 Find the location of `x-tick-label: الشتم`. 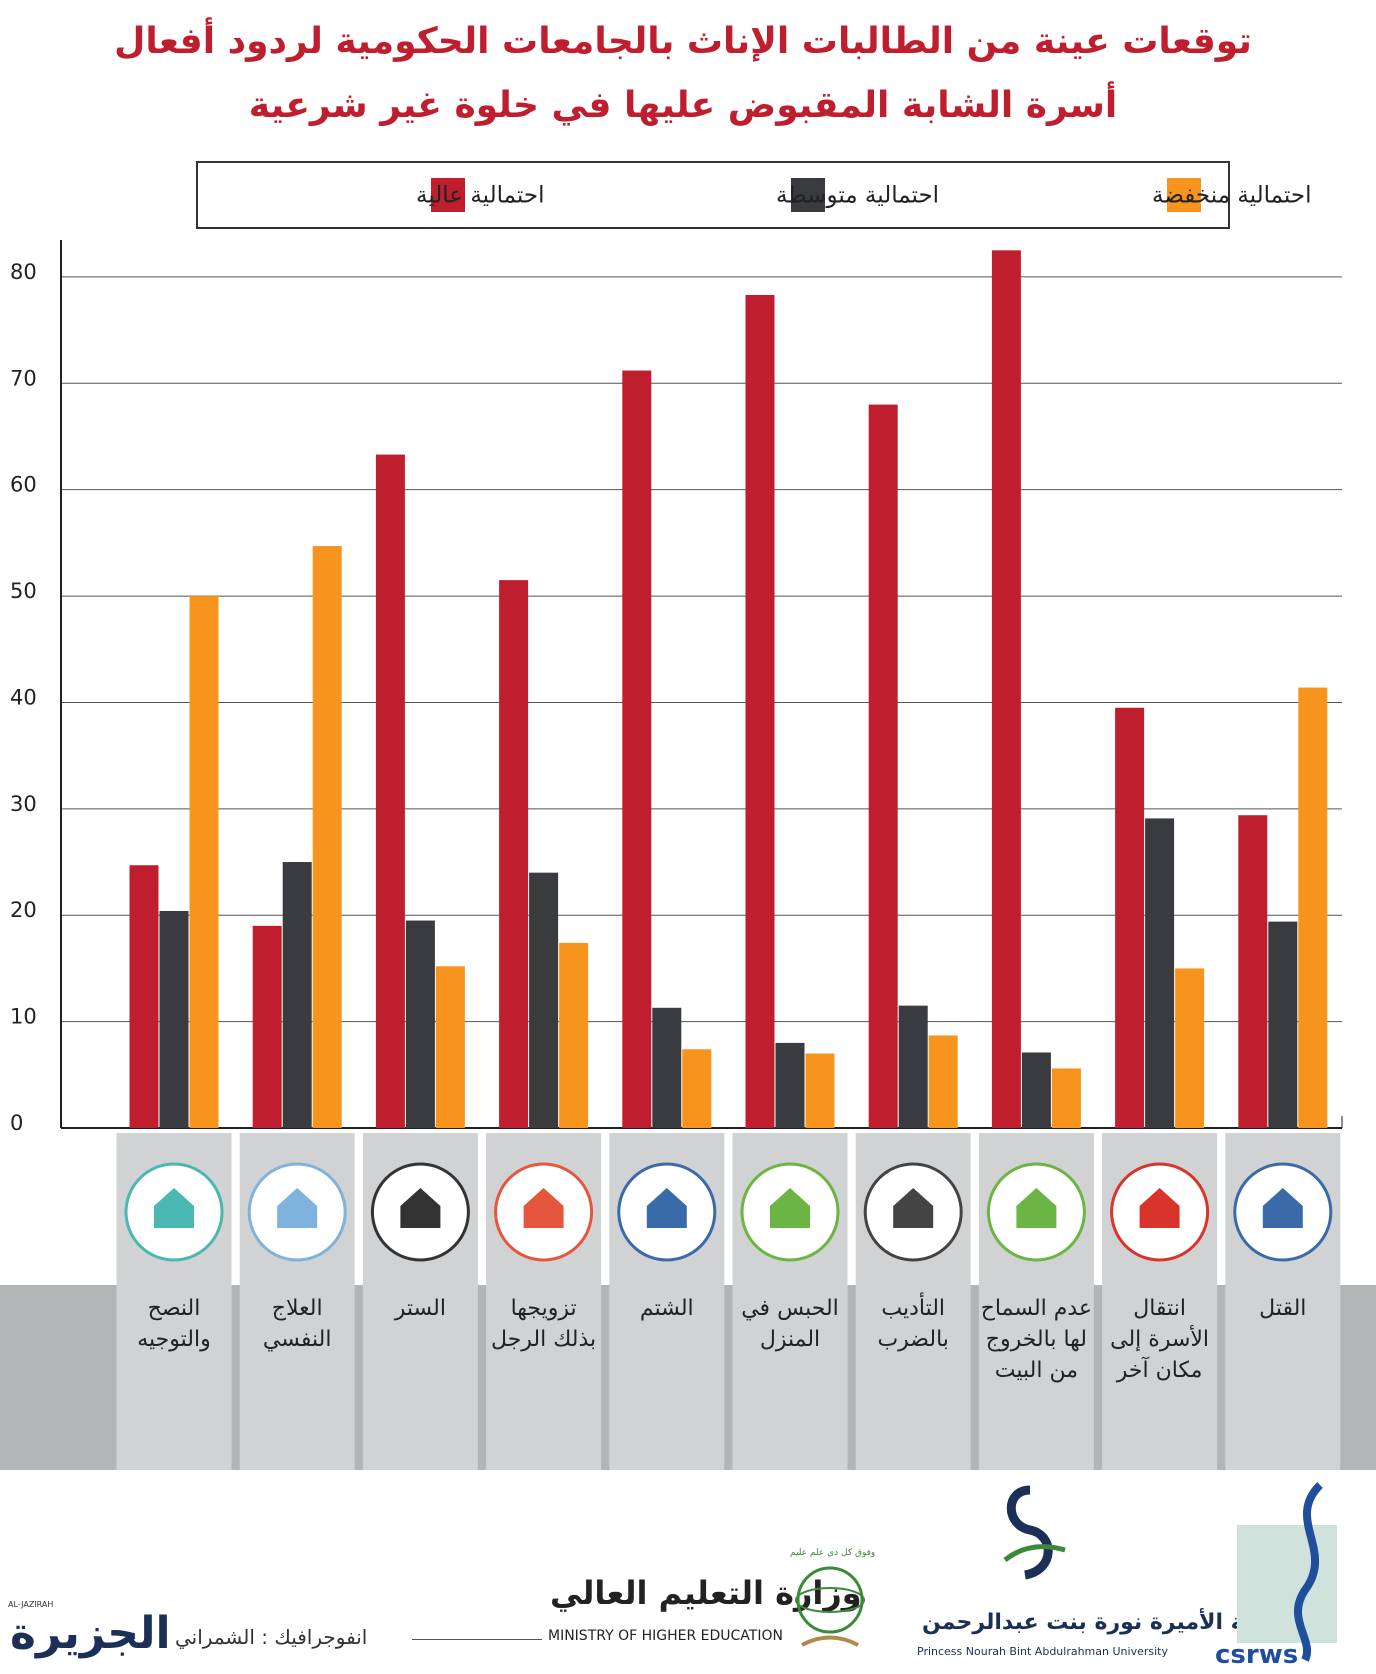

x-tick-label: الشتم is located at coordinates (666, 1308).